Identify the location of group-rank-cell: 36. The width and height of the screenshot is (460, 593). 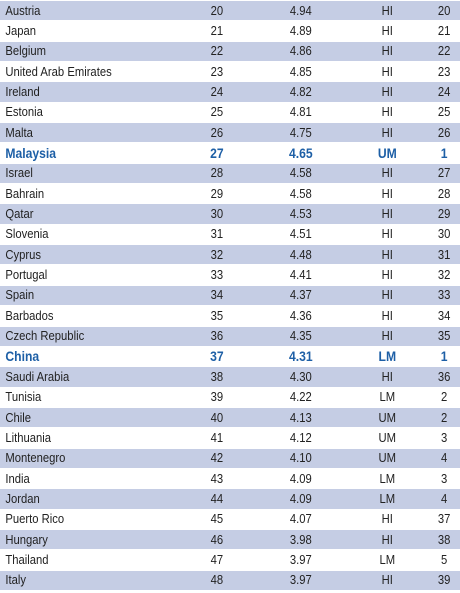
(444, 376).